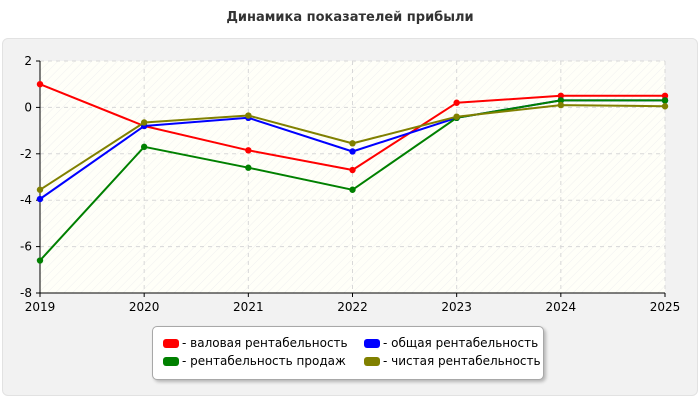 Image resolution: width=700 pixels, height=400 pixels. What do you see at coordinates (40, 307) in the screenshot?
I see `x-tick-label: 2019` at bounding box center [40, 307].